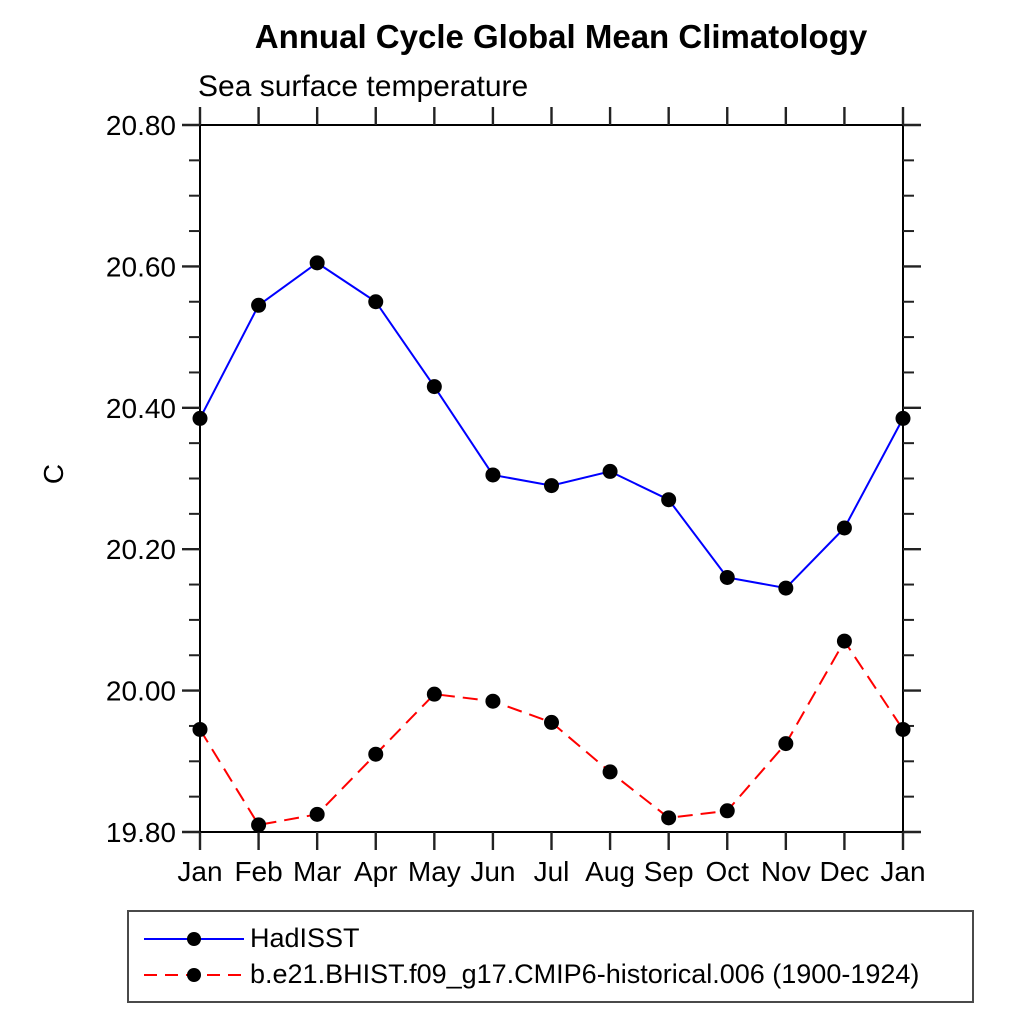 The width and height of the screenshot is (1024, 1024). What do you see at coordinates (669, 871) in the screenshot?
I see `x-tick-label: Sep` at bounding box center [669, 871].